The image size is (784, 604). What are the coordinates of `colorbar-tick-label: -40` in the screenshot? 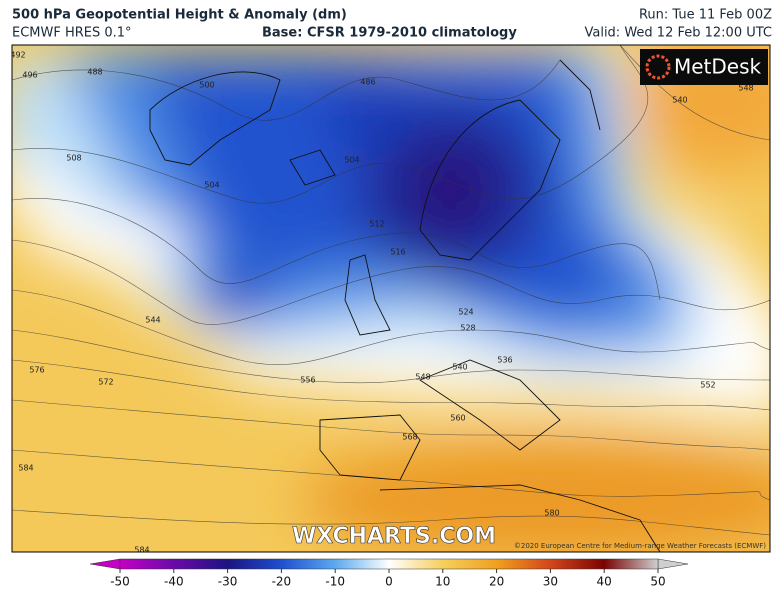 It's located at (174, 582).